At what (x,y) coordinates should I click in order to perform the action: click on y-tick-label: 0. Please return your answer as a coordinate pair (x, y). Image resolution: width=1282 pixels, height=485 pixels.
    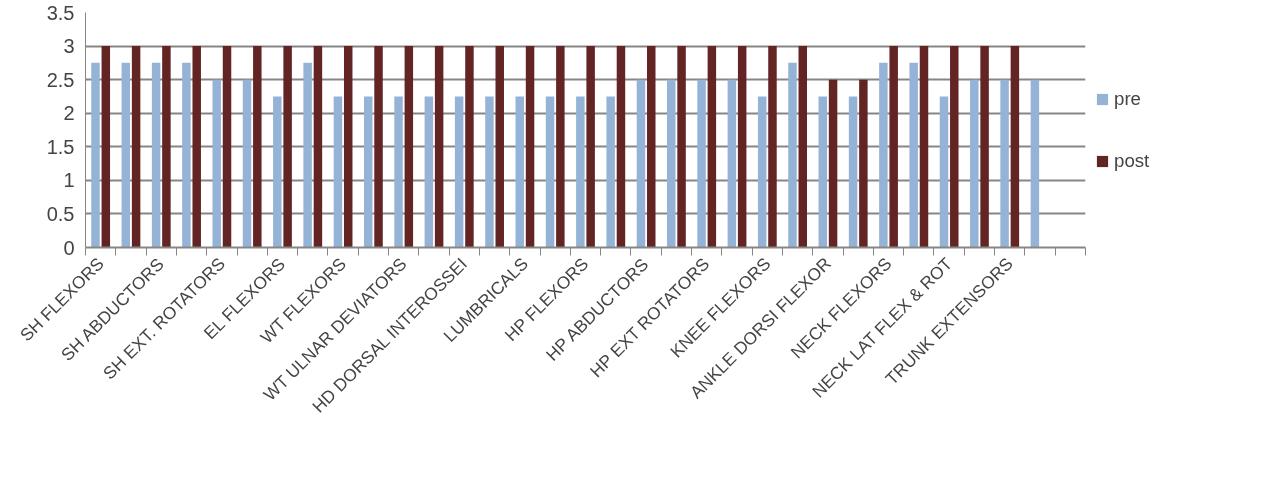
    Looking at the image, I should click on (69, 247).